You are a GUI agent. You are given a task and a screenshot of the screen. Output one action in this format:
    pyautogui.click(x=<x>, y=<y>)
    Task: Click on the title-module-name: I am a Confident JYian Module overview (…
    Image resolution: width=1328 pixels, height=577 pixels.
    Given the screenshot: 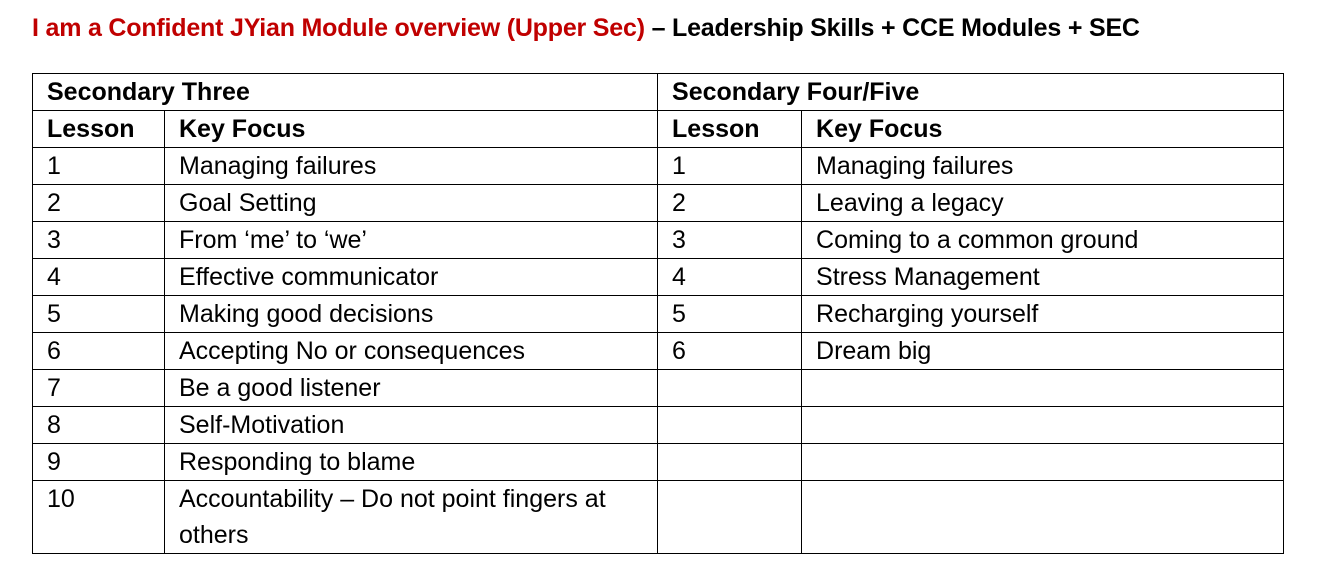 What is the action you would take?
    pyautogui.click(x=338, y=28)
    